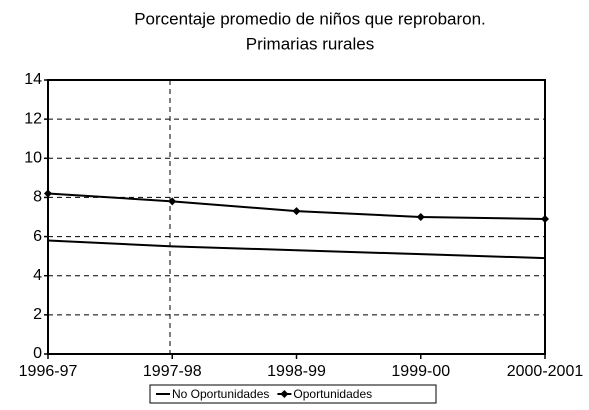 The image size is (589, 410). Describe the element at coordinates (33, 79) in the screenshot. I see `y-tick-label: 14` at that location.